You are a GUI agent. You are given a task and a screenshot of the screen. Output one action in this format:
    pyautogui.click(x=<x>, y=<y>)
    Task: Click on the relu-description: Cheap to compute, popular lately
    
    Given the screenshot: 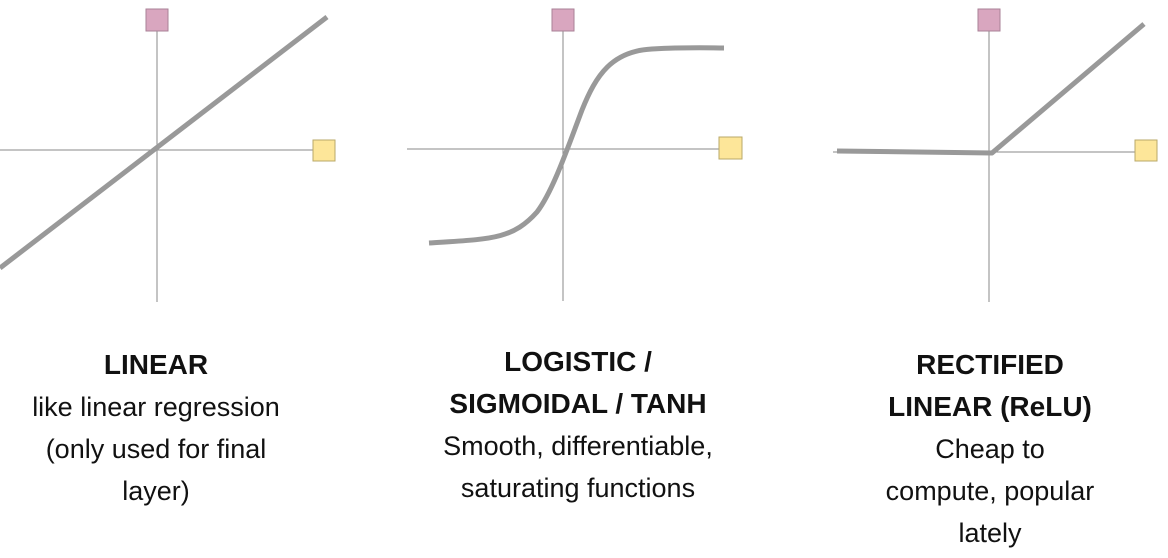 What is the action you would take?
    pyautogui.click(x=990, y=491)
    